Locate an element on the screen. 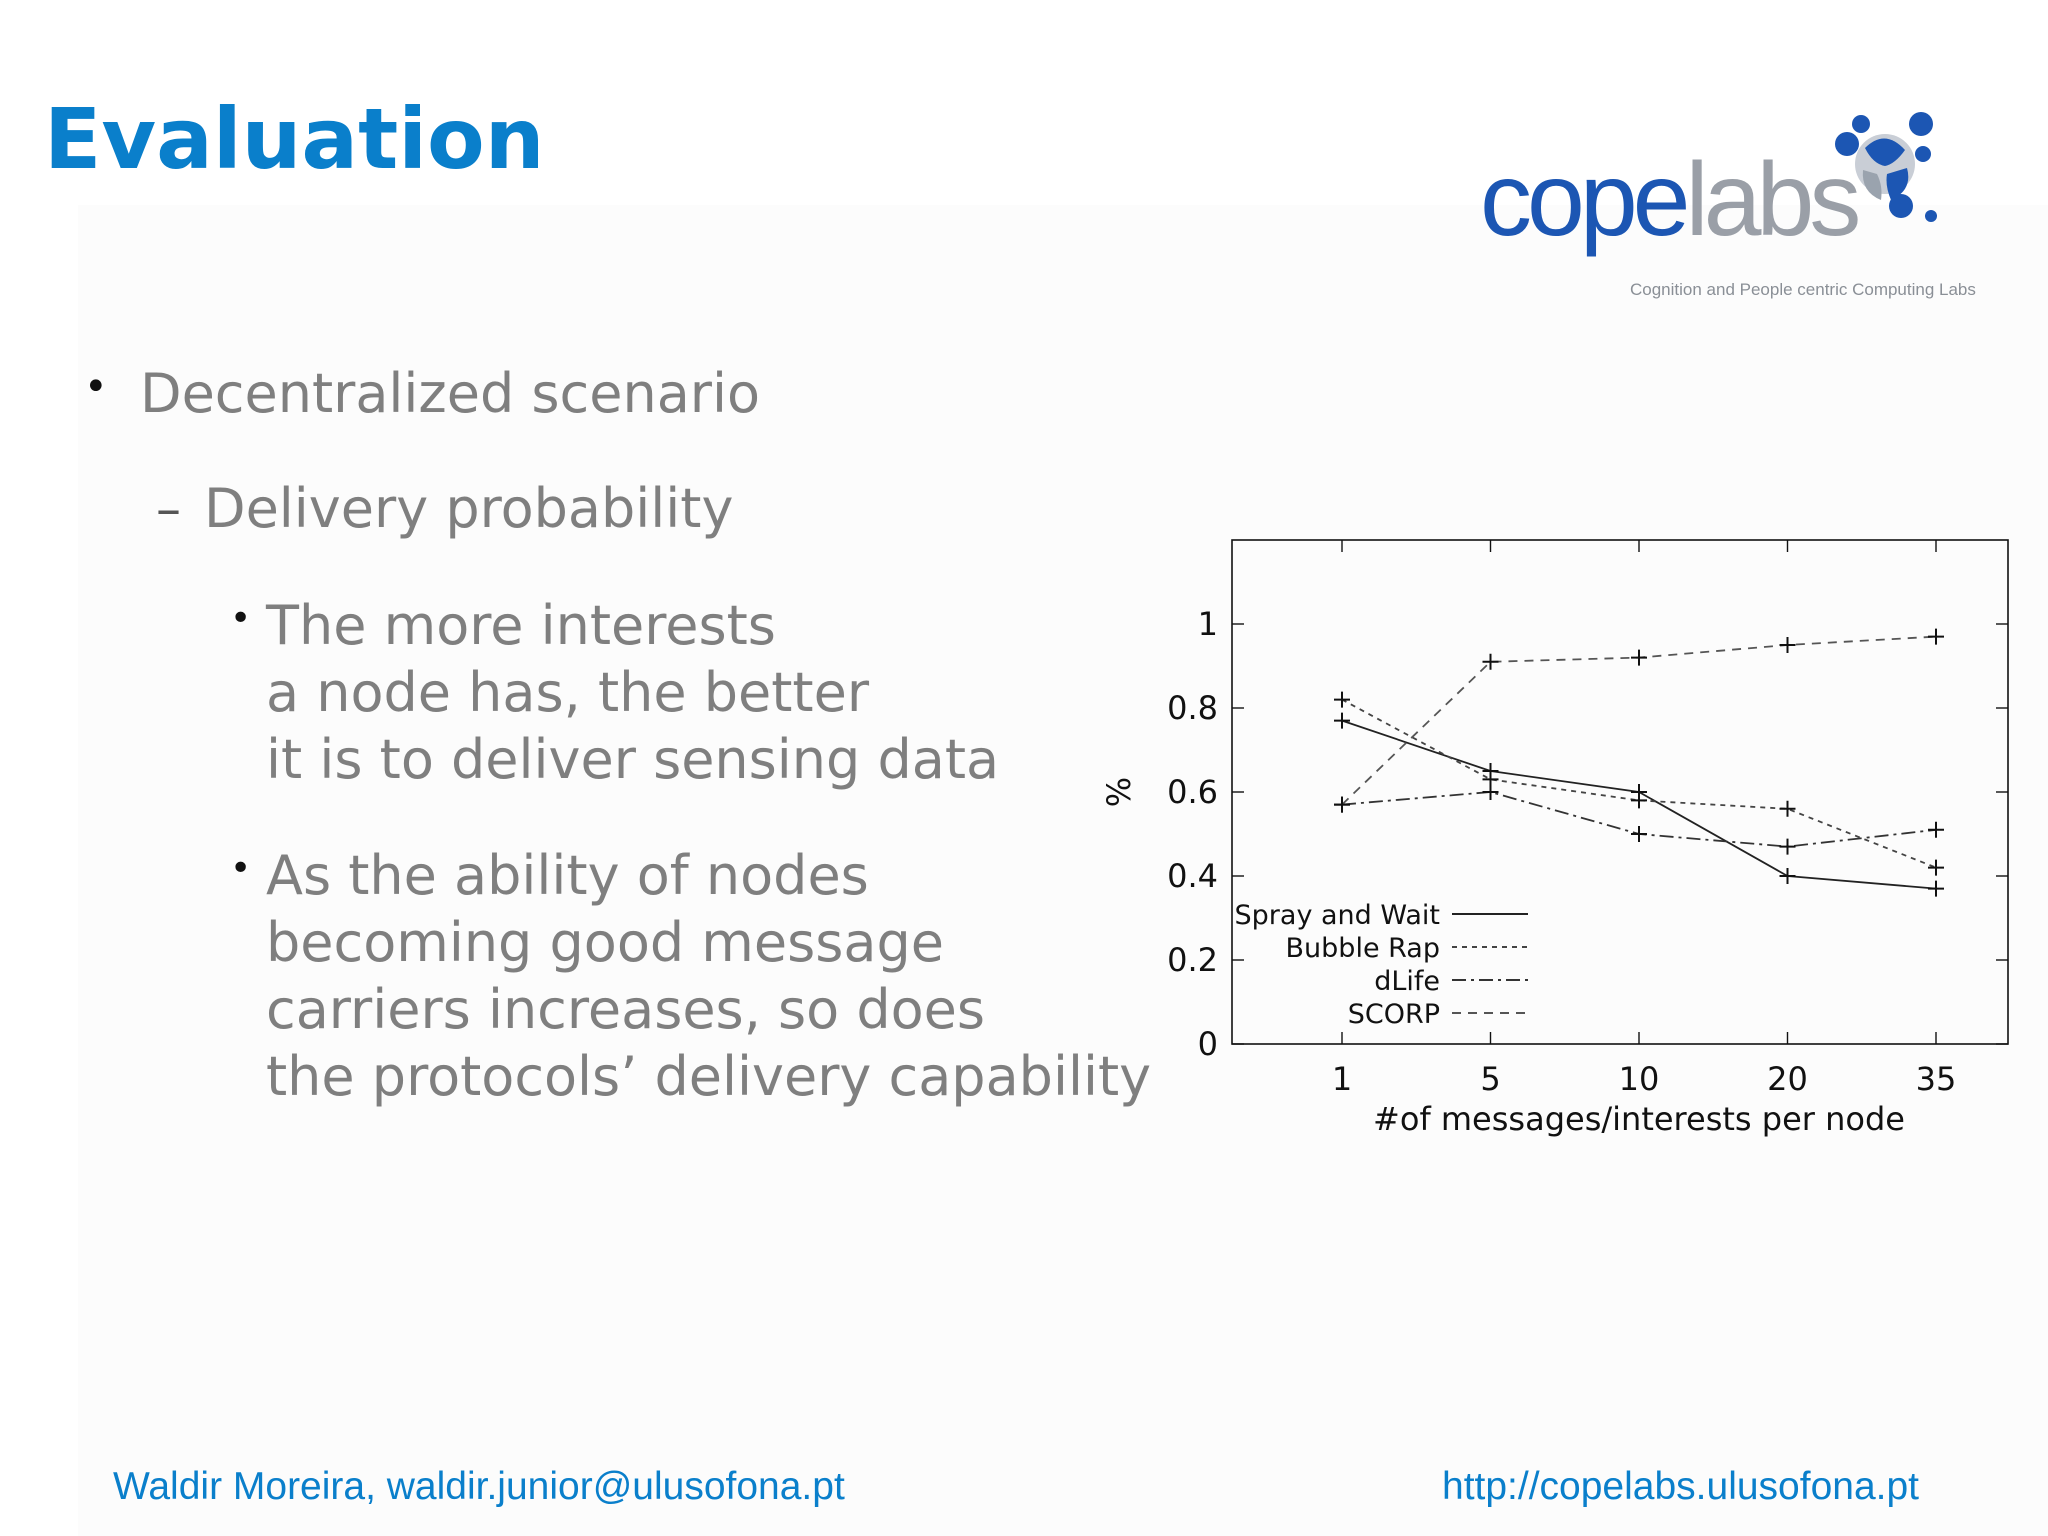  bullet-line: The more interests is located at coordinates (521, 625).